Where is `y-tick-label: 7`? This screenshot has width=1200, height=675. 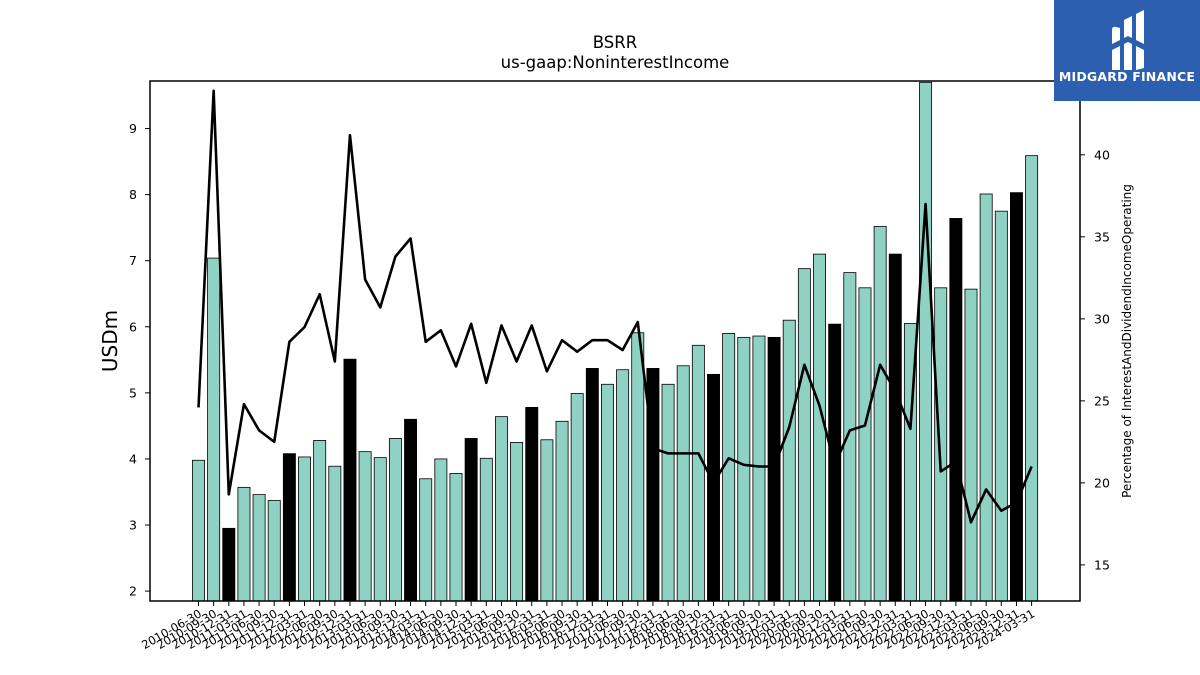
y-tick-label: 7 is located at coordinates (133, 260).